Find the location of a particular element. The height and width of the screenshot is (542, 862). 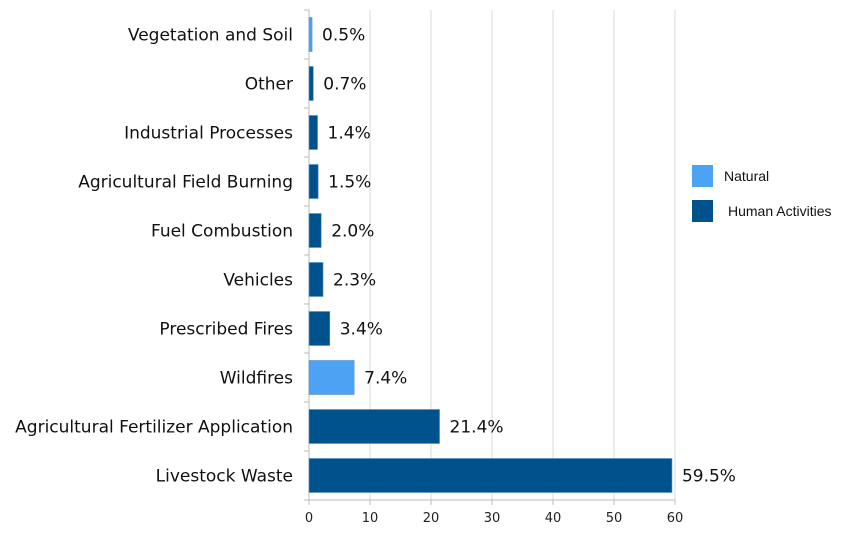

legend-label: Natural is located at coordinates (746, 176).